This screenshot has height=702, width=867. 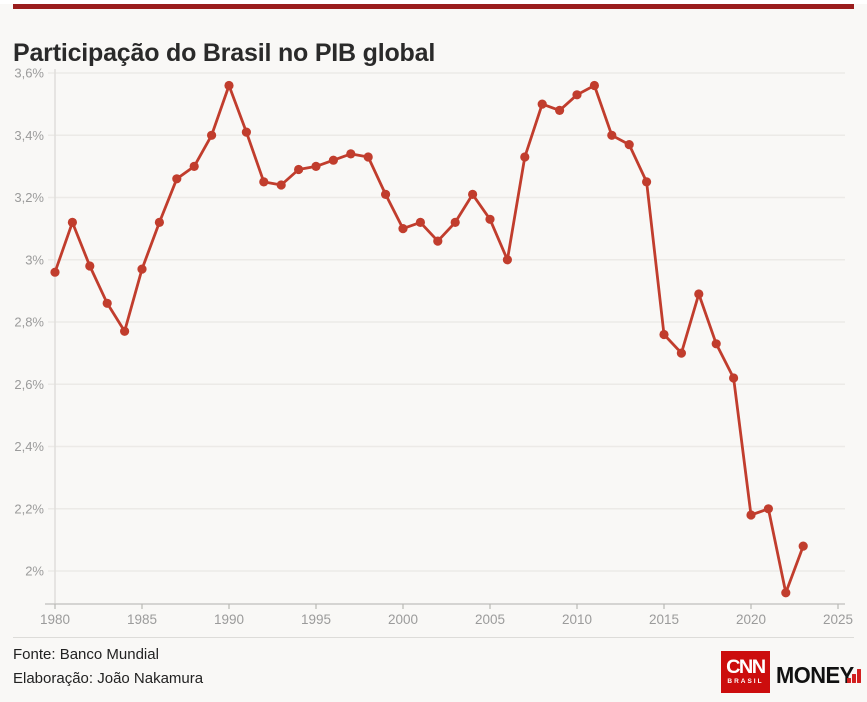 What do you see at coordinates (433, 2) in the screenshot?
I see `top-margin` at bounding box center [433, 2].